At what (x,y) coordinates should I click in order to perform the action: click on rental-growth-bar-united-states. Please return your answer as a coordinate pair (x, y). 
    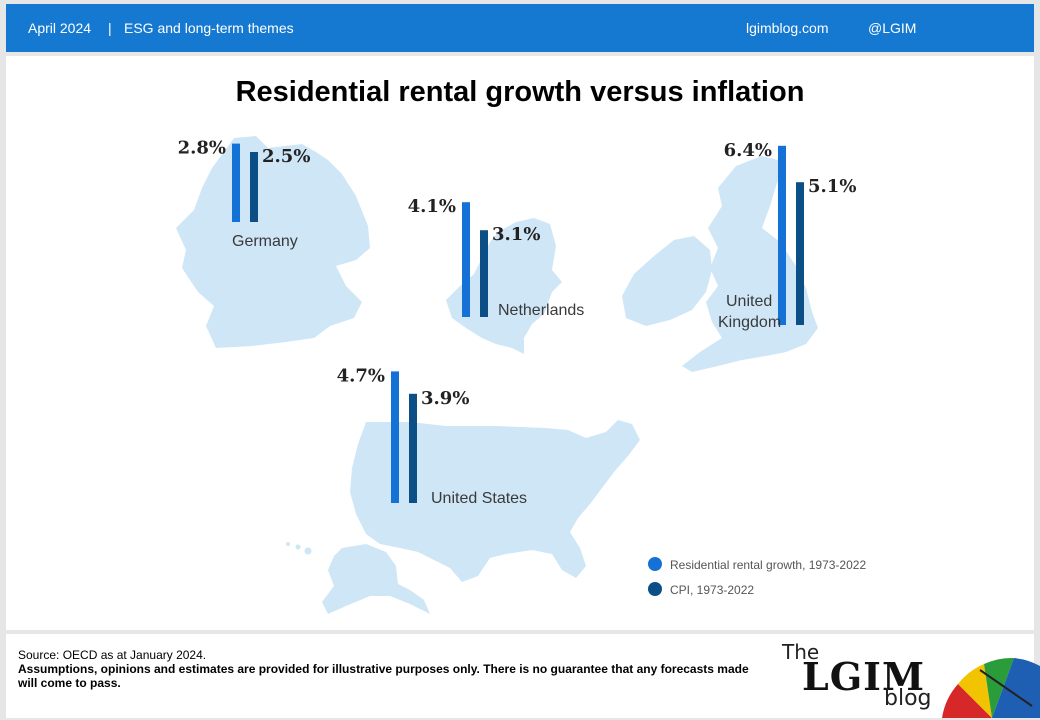
    Looking at the image, I should click on (395, 437).